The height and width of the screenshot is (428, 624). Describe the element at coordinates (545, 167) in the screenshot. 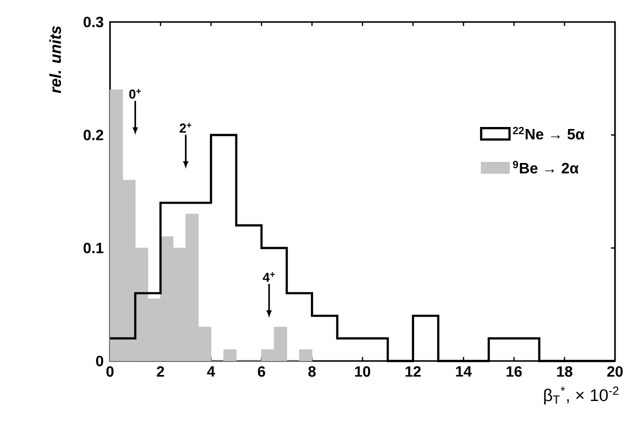

I see `legend-label: $^{9}$Be → 2α` at that location.